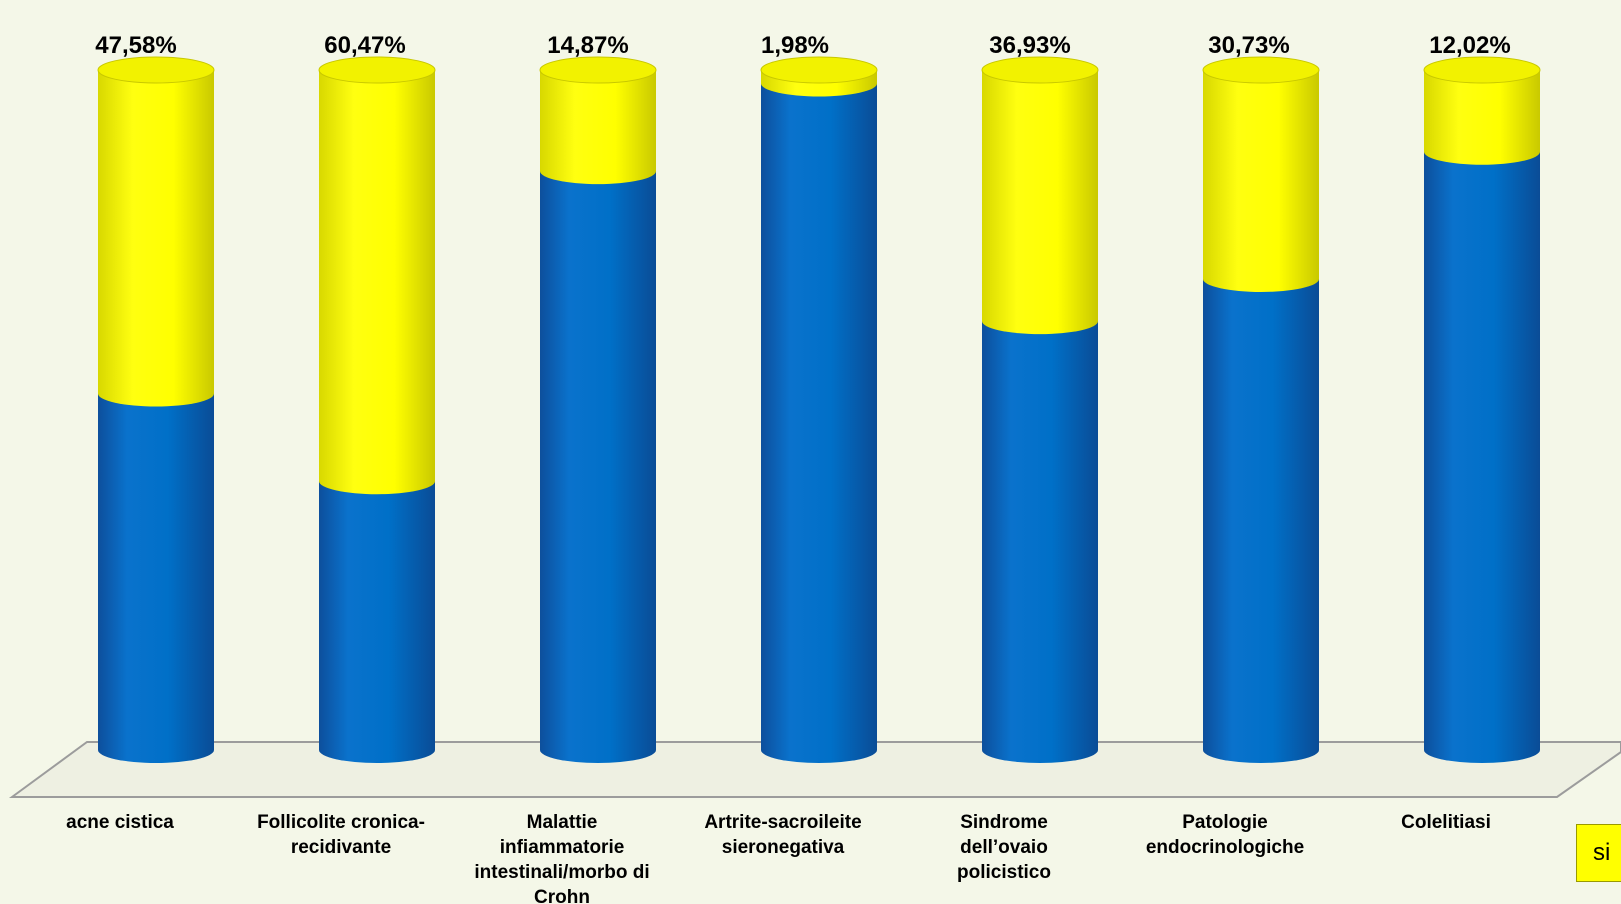 This screenshot has width=1621, height=904. I want to click on value-label: 30,73%, so click(1248, 45).